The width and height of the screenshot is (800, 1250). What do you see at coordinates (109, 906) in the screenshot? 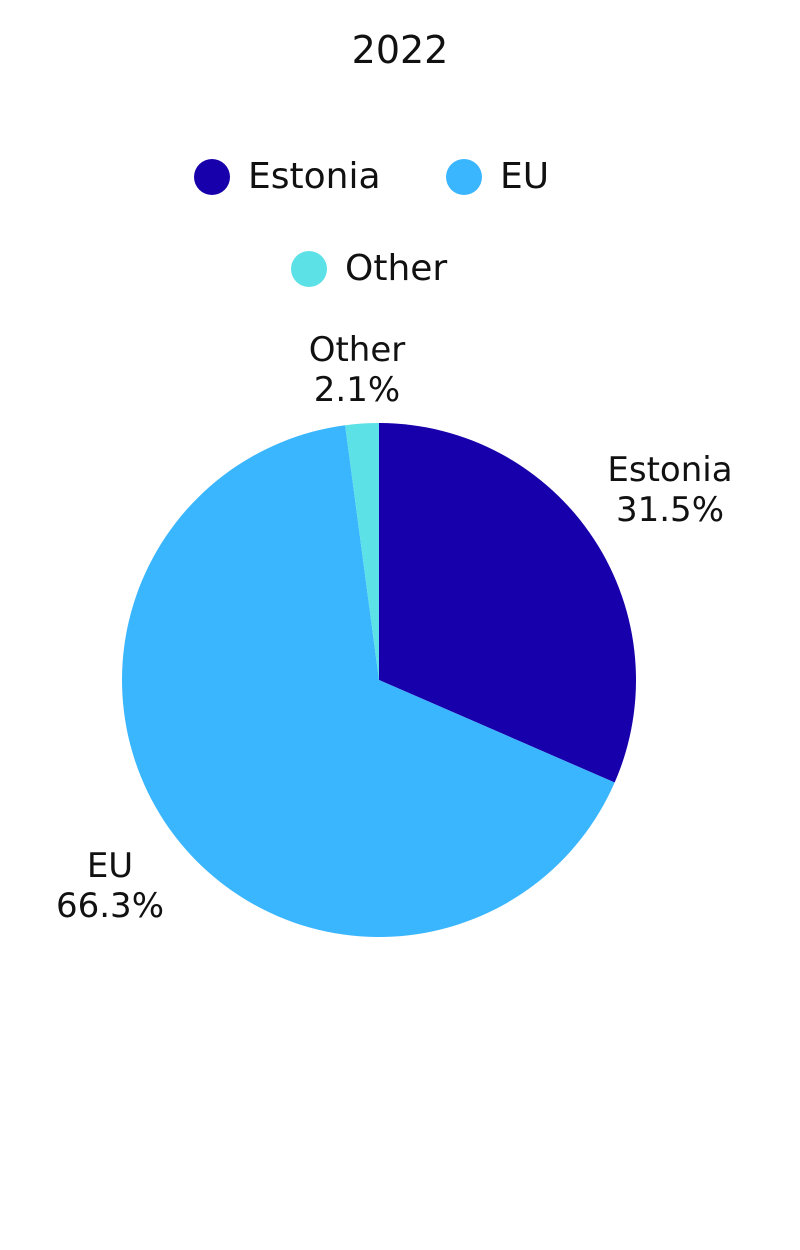
I see `slice-value: 66.3%` at bounding box center [109, 906].